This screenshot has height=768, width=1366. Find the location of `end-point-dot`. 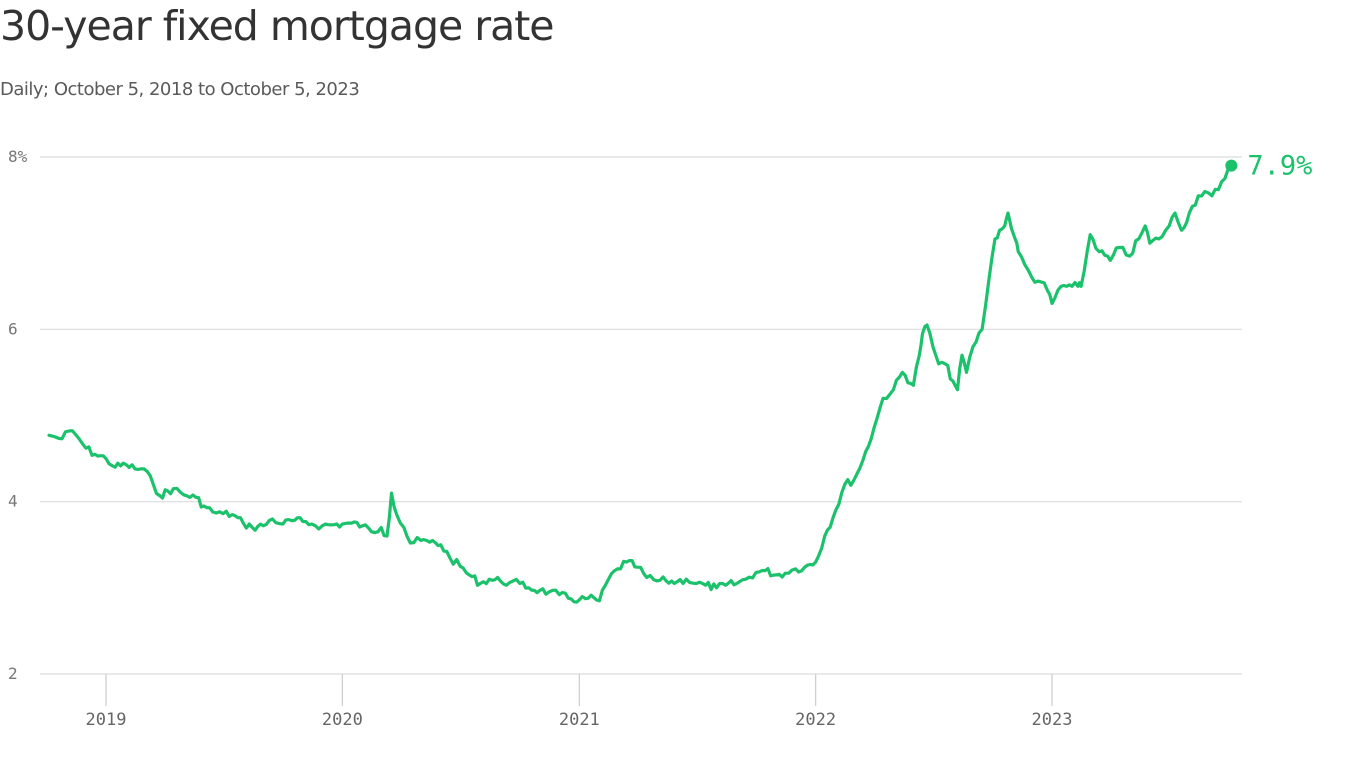

end-point-dot is located at coordinates (1231, 165).